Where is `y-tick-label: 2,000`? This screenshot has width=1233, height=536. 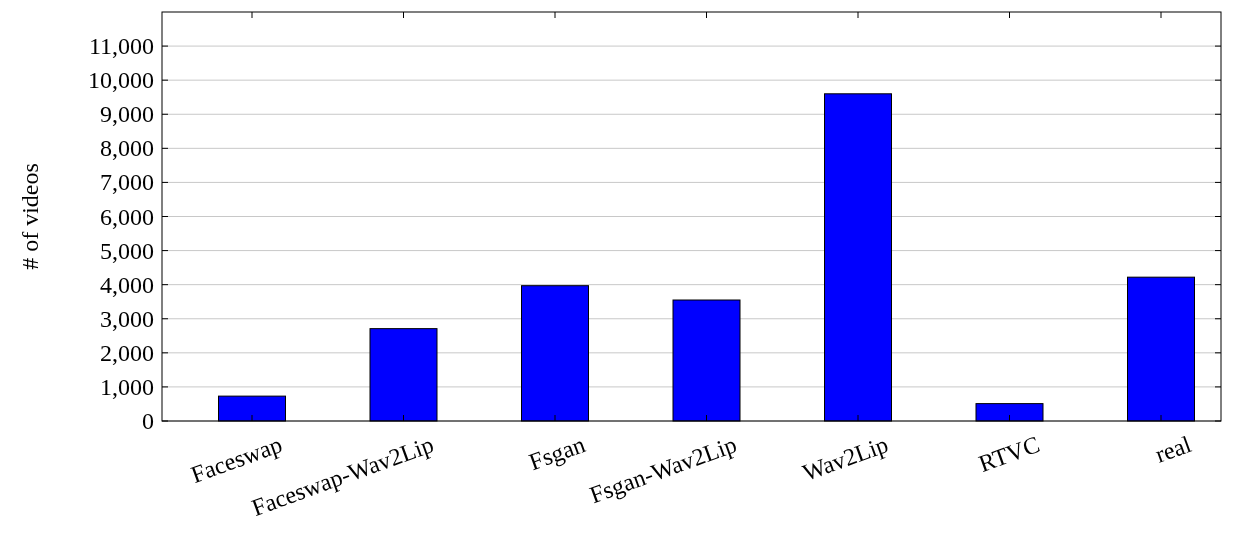 y-tick-label: 2,000 is located at coordinates (127, 352).